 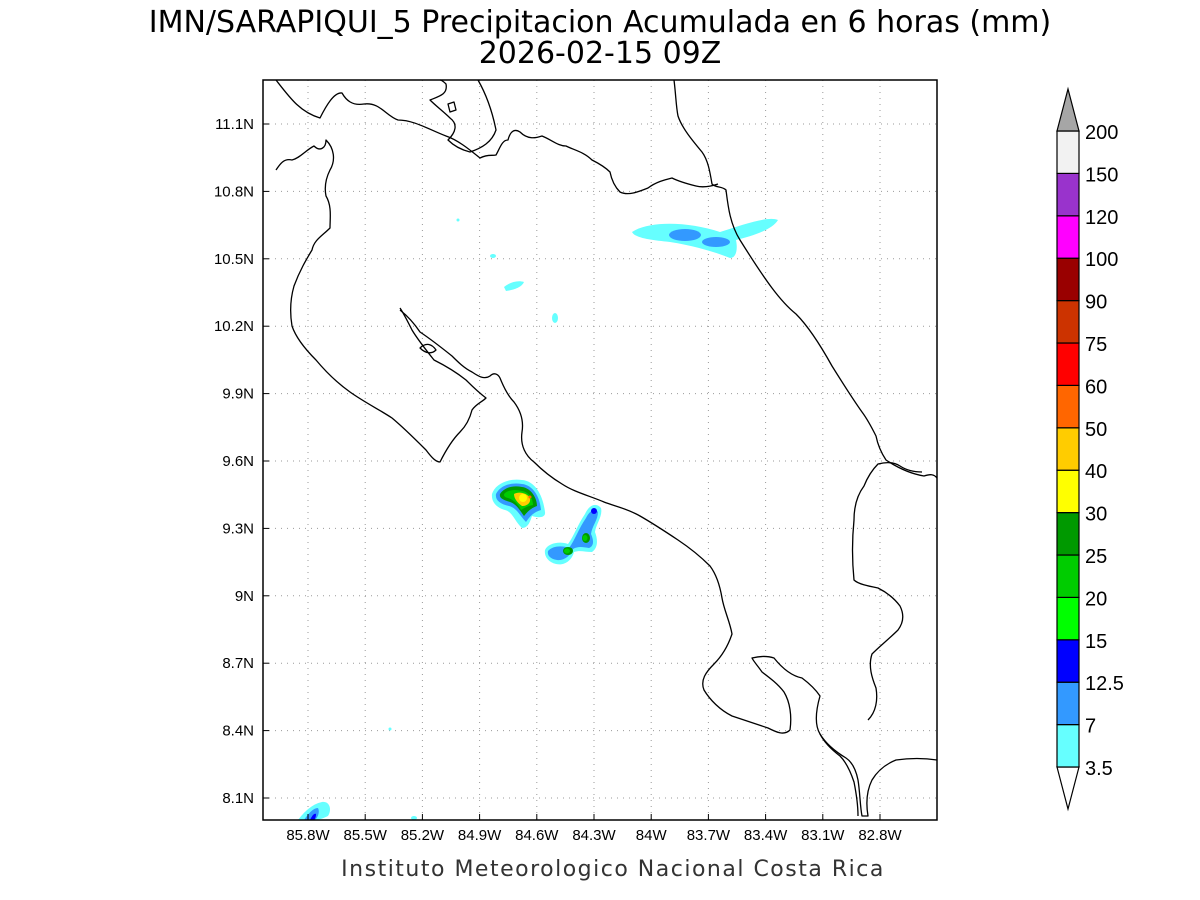 I want to click on osa-peninsula, so click(x=844, y=736).